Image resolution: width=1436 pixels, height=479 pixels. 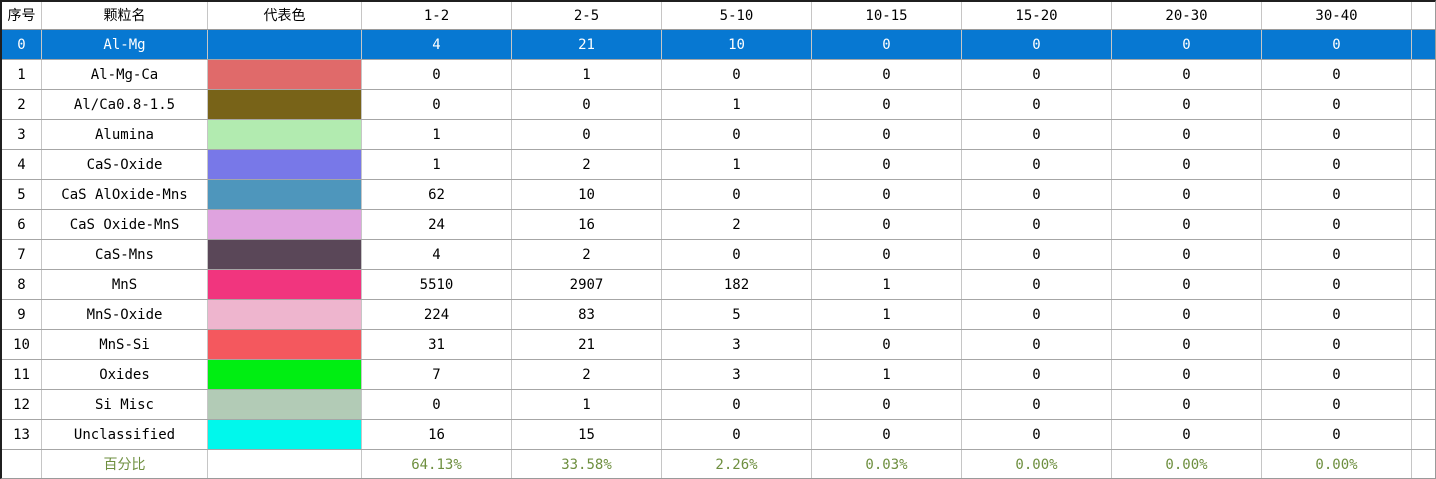 What do you see at coordinates (125, 104) in the screenshot?
I see `particle-name-cell: Al/Ca0.8-1.5` at bounding box center [125, 104].